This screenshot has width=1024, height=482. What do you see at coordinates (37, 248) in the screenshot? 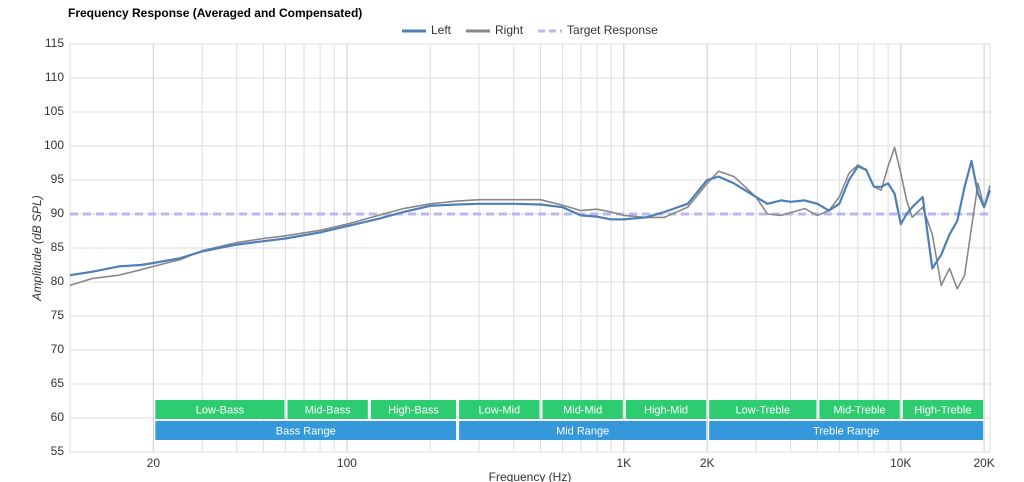
I see `y-axis-label: Amplitude (dB SPL)` at bounding box center [37, 248].